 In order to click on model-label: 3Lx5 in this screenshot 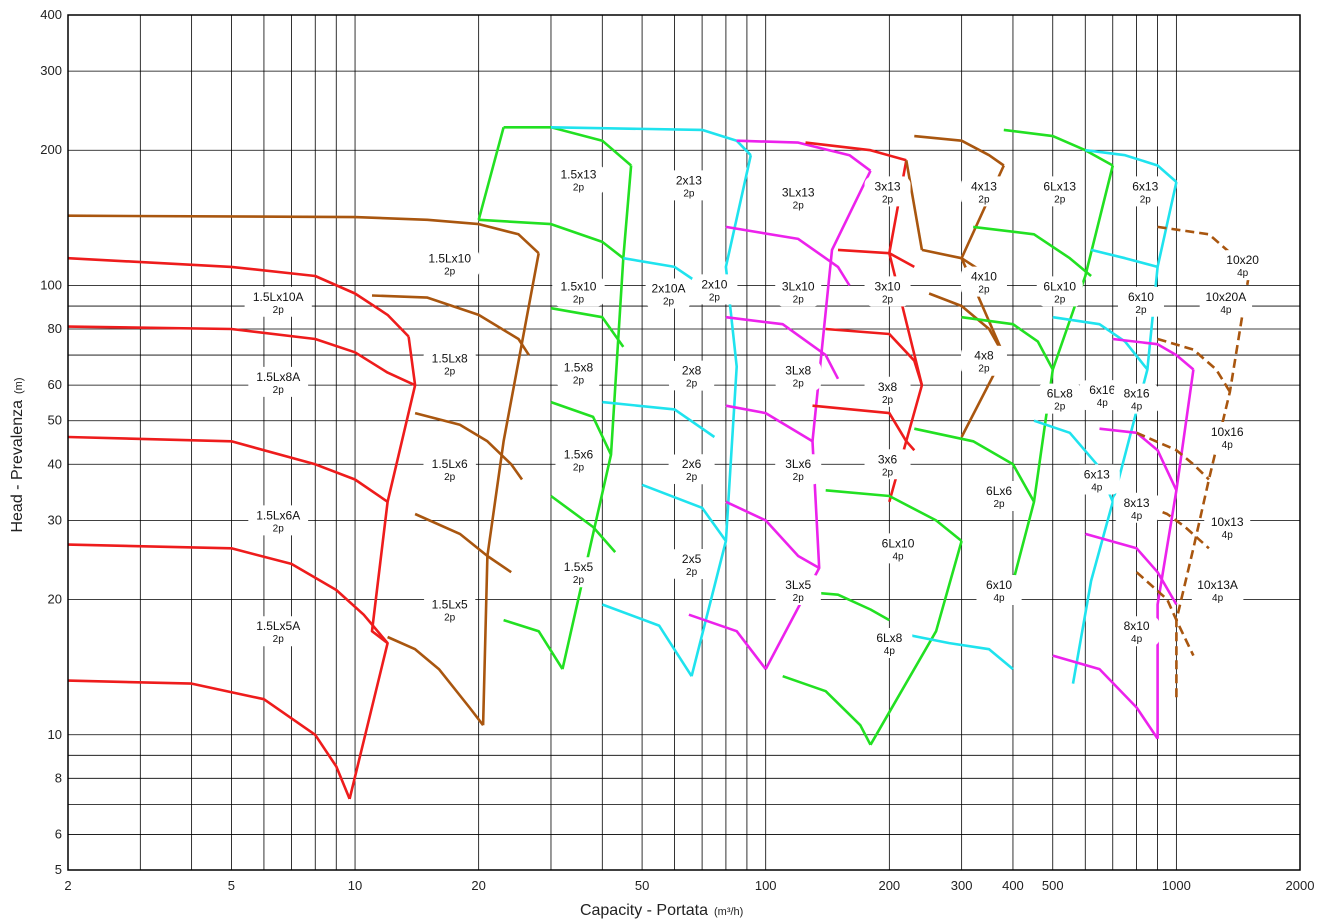, I will do `click(798, 585)`.